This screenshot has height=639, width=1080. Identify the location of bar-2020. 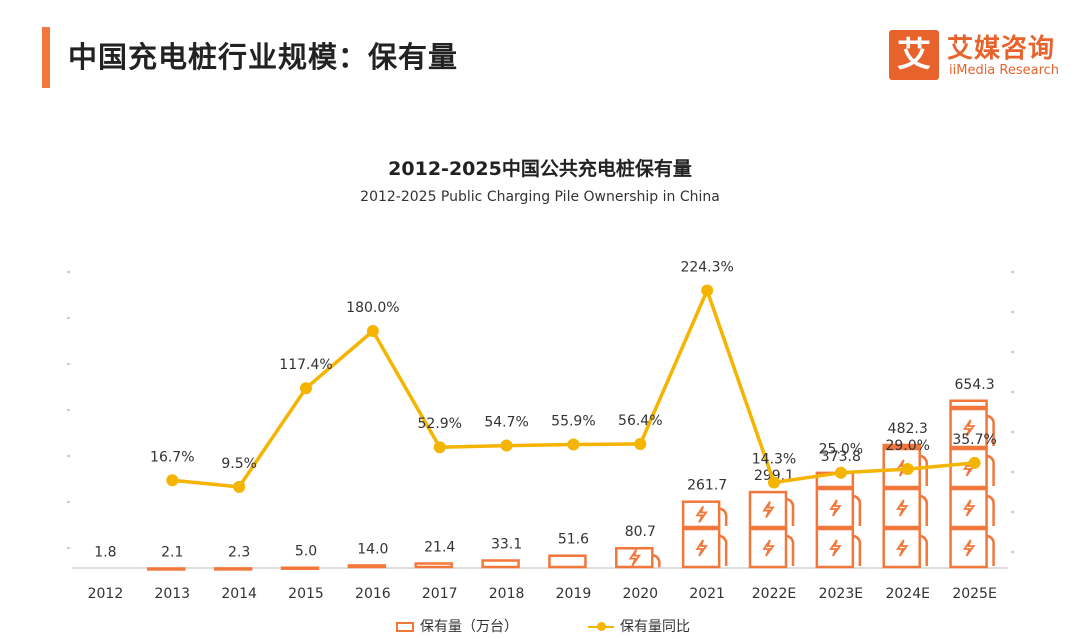
(638, 557).